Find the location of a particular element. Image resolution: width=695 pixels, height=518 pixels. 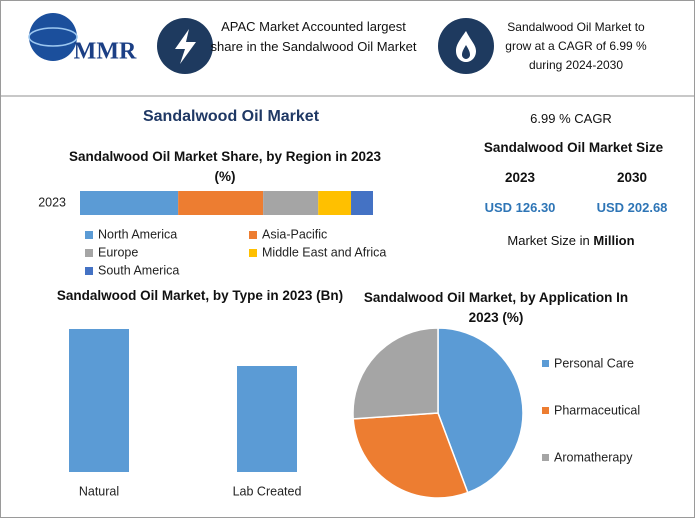

logo-globe is located at coordinates (53, 37).